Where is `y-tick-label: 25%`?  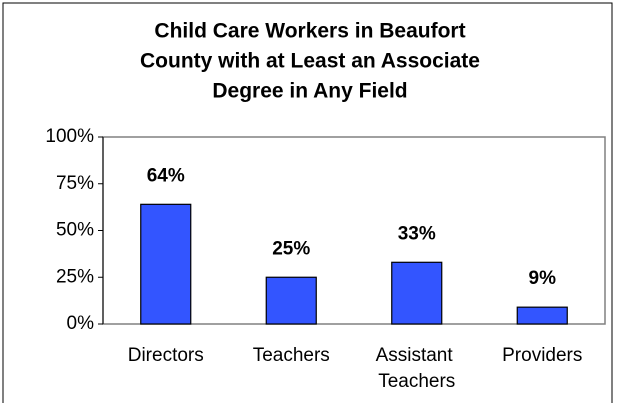
y-tick-label: 25% is located at coordinates (75, 276).